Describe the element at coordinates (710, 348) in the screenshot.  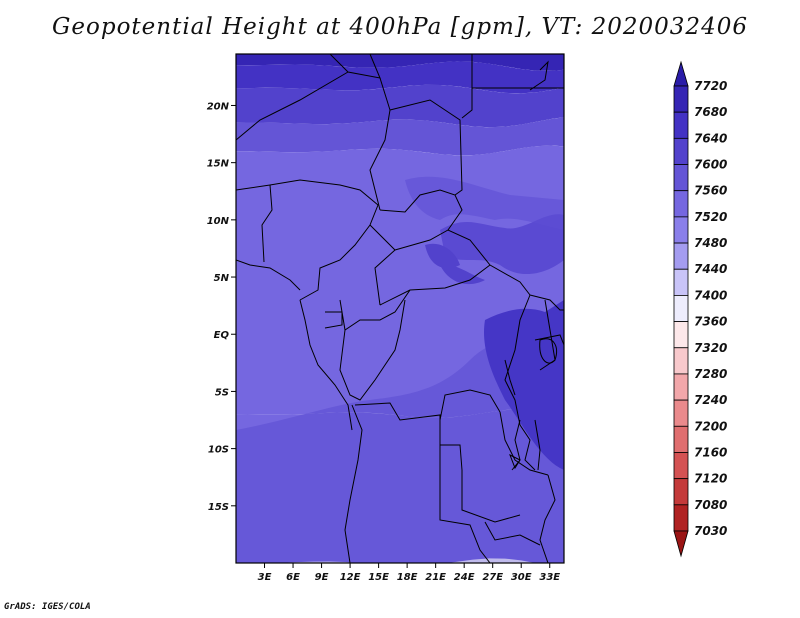
I see `colorbar-label: 7320` at that location.